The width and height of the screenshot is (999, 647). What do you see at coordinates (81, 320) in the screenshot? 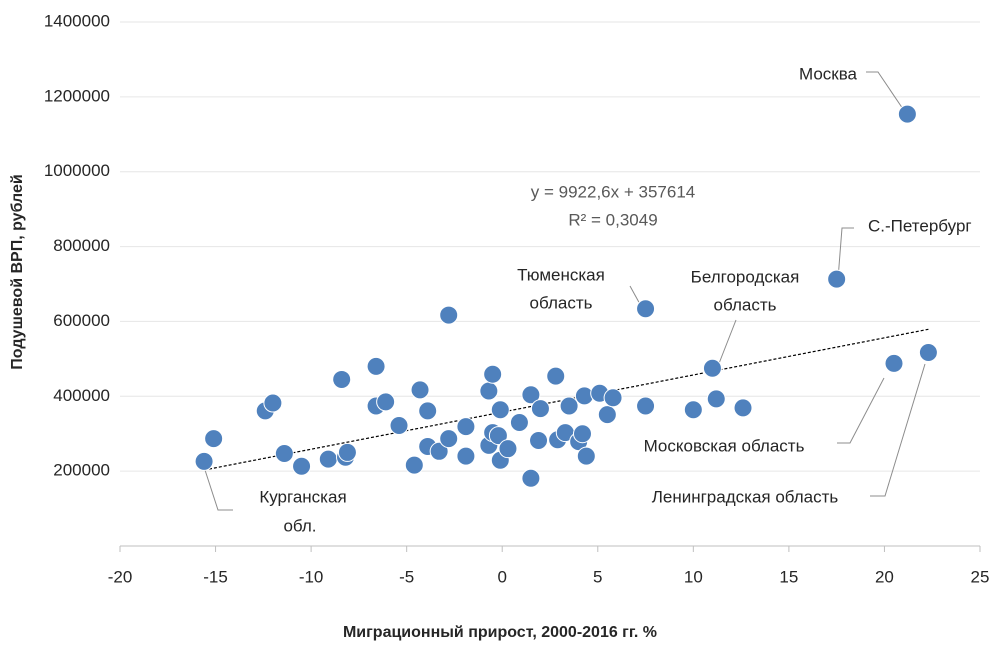
I see `y-tick-label: 600000` at bounding box center [81, 320].